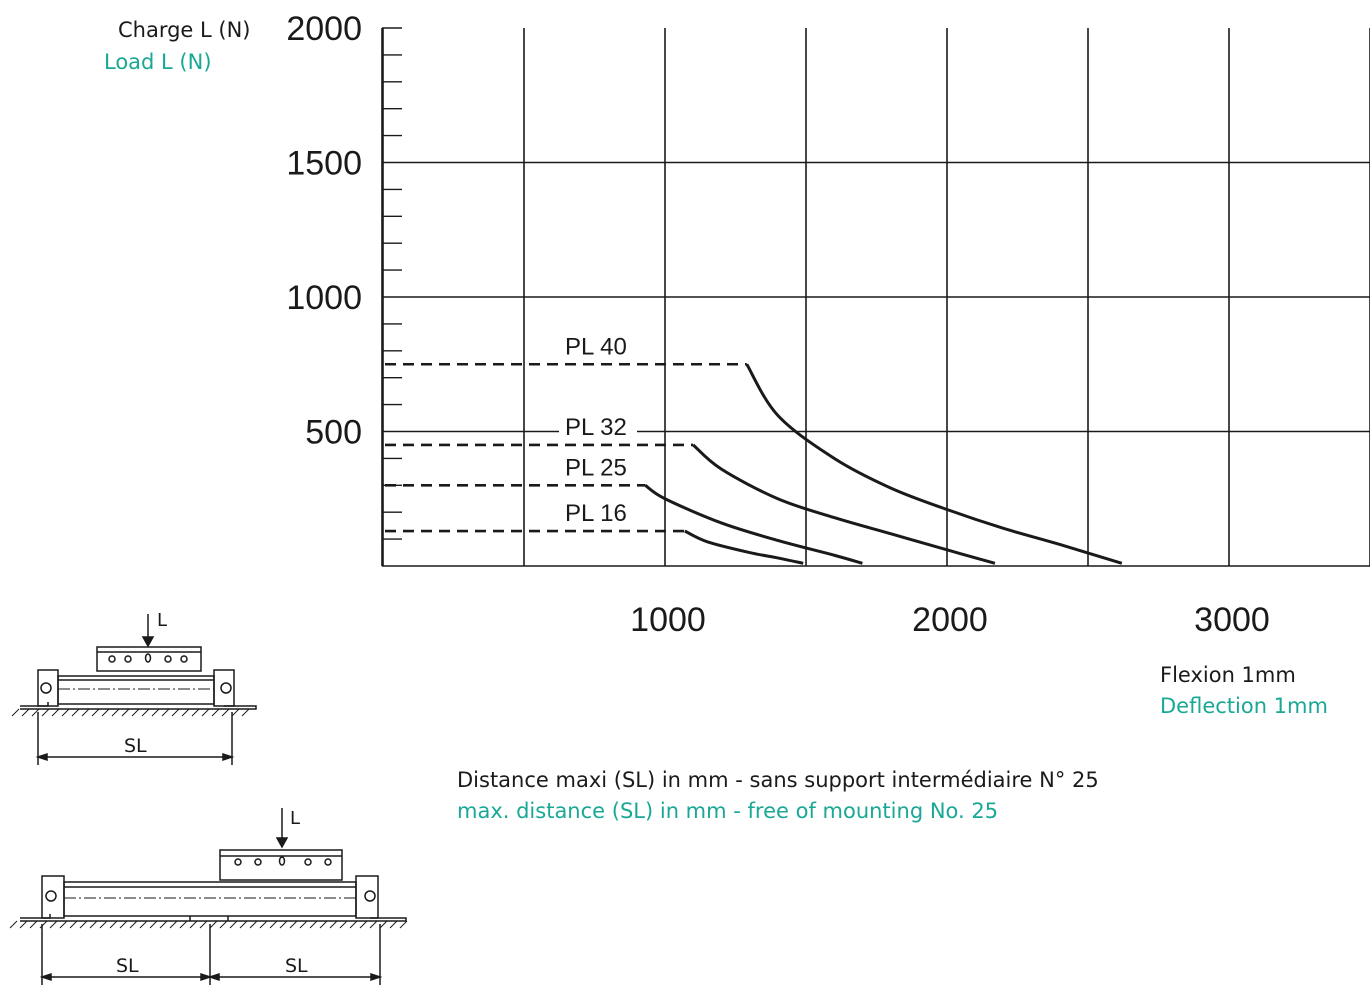 The image size is (1370, 985). What do you see at coordinates (1244, 706) in the screenshot?
I see `x-axis-label-en: Deflection 1mm` at bounding box center [1244, 706].